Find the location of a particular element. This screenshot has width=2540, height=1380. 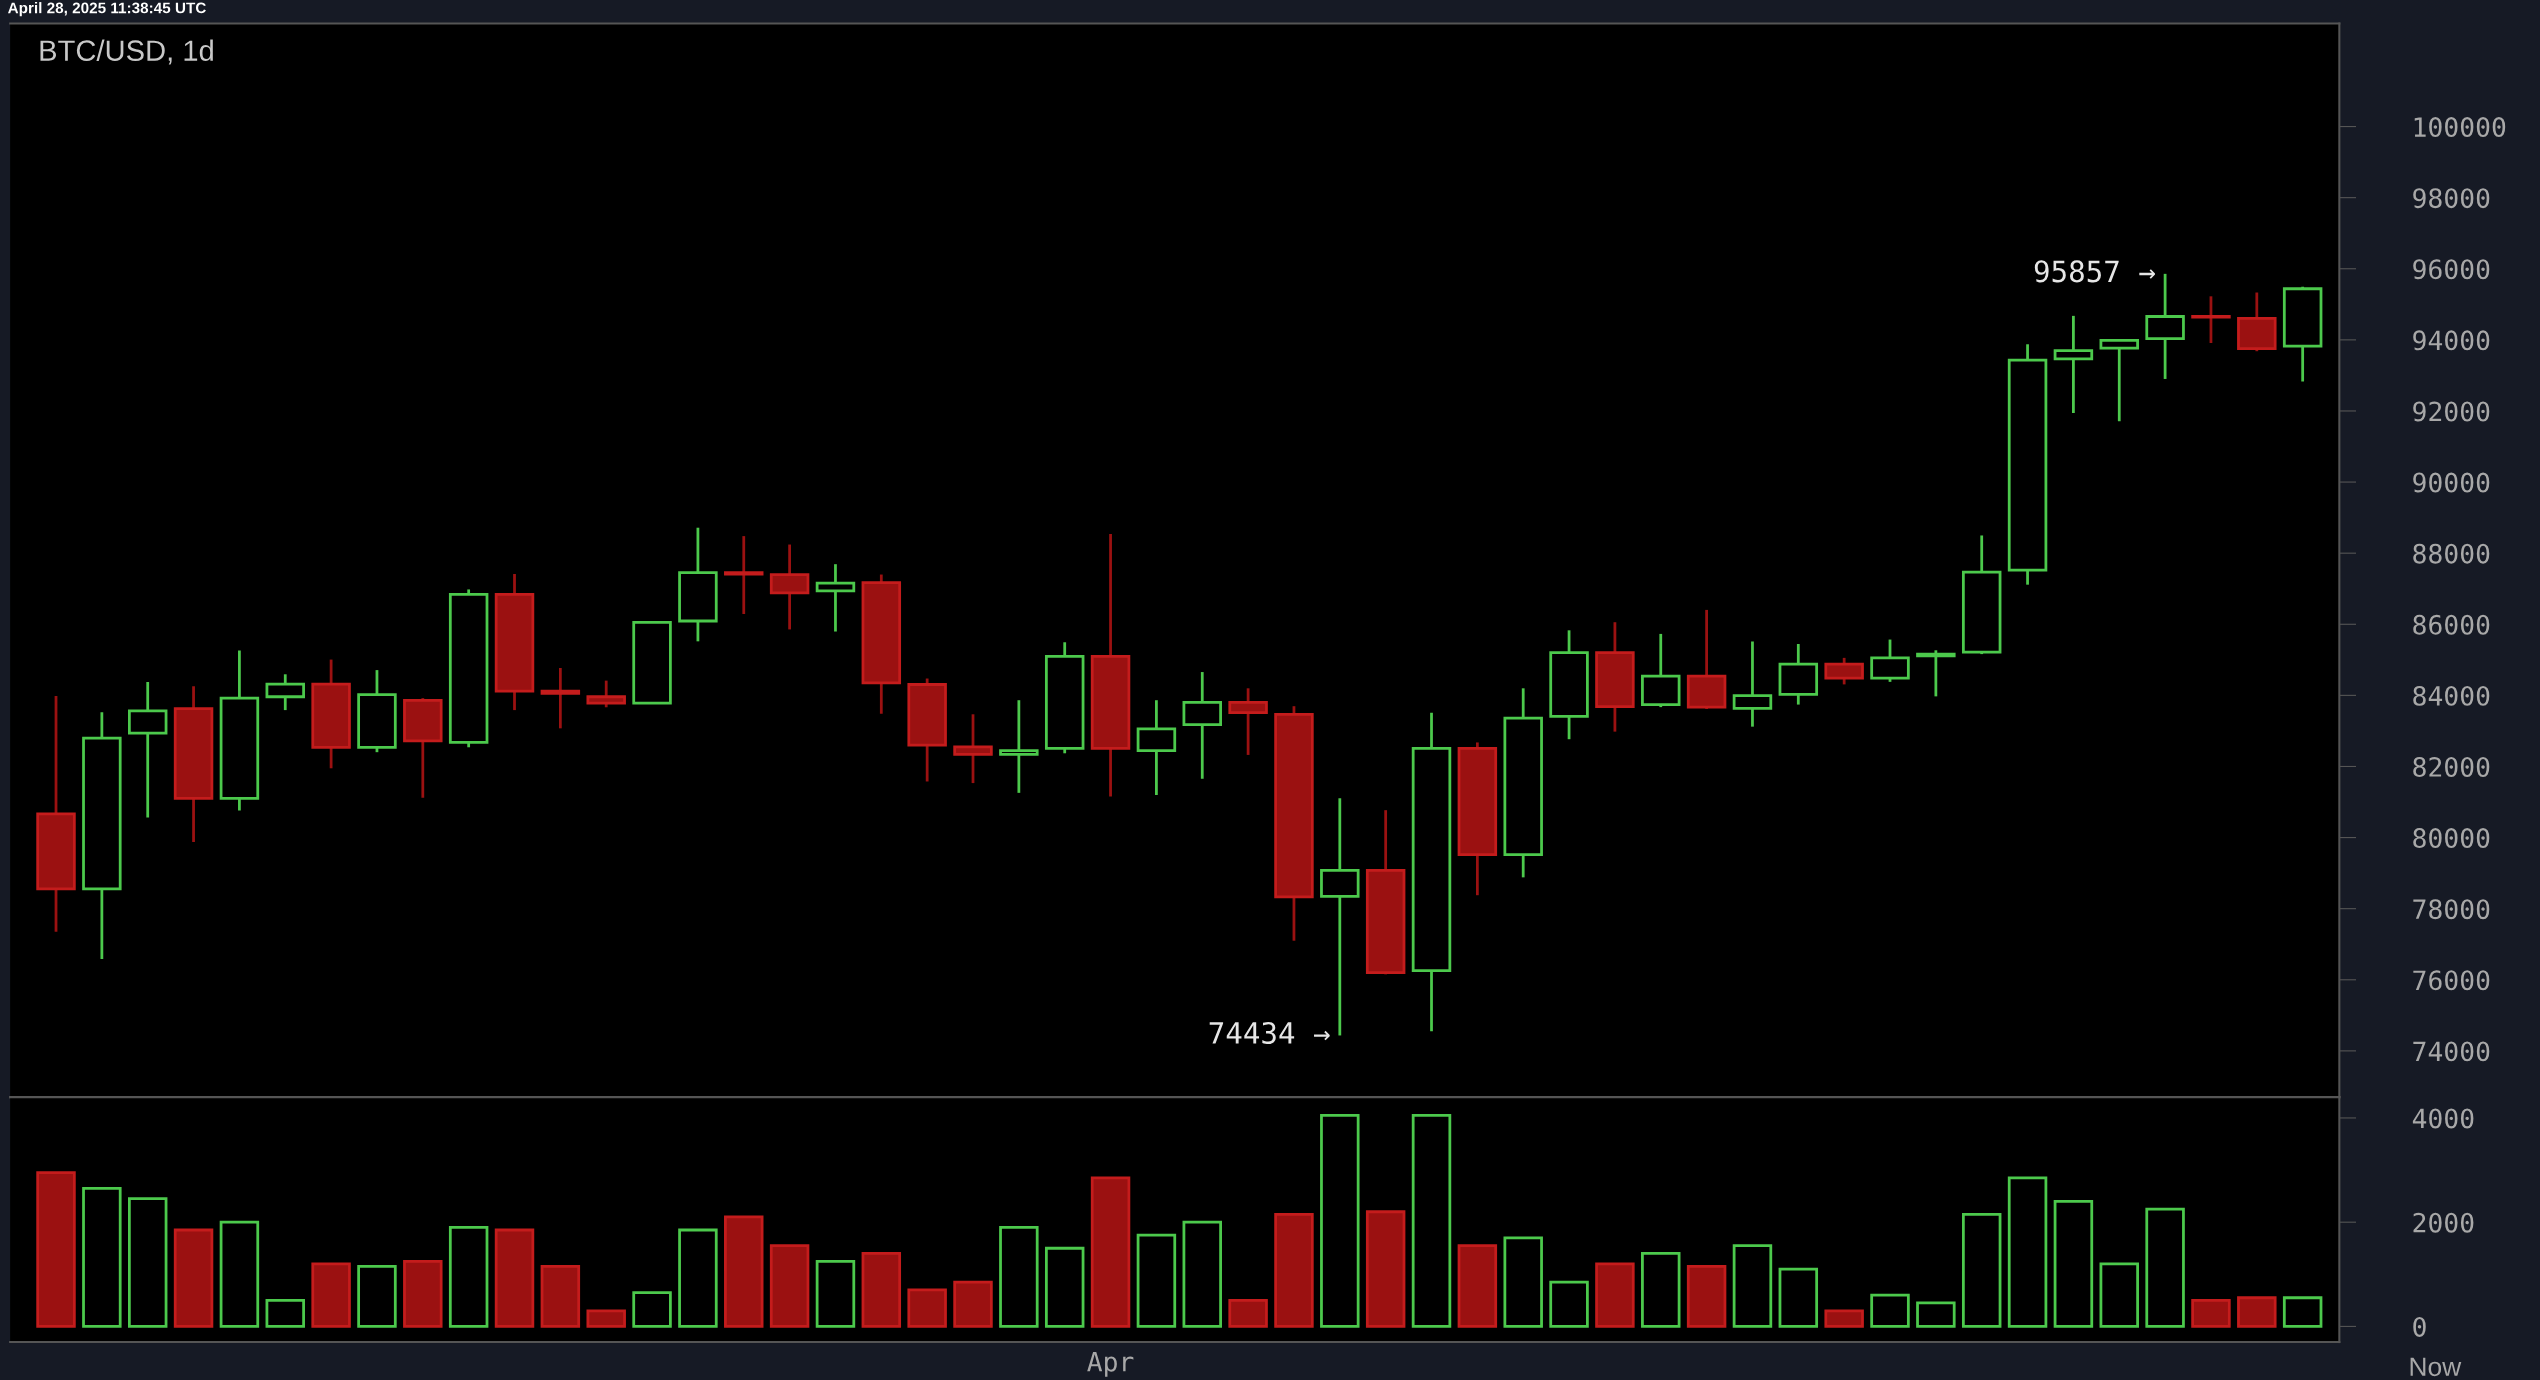

y-tick-label: 86000 is located at coordinates (2451, 624).